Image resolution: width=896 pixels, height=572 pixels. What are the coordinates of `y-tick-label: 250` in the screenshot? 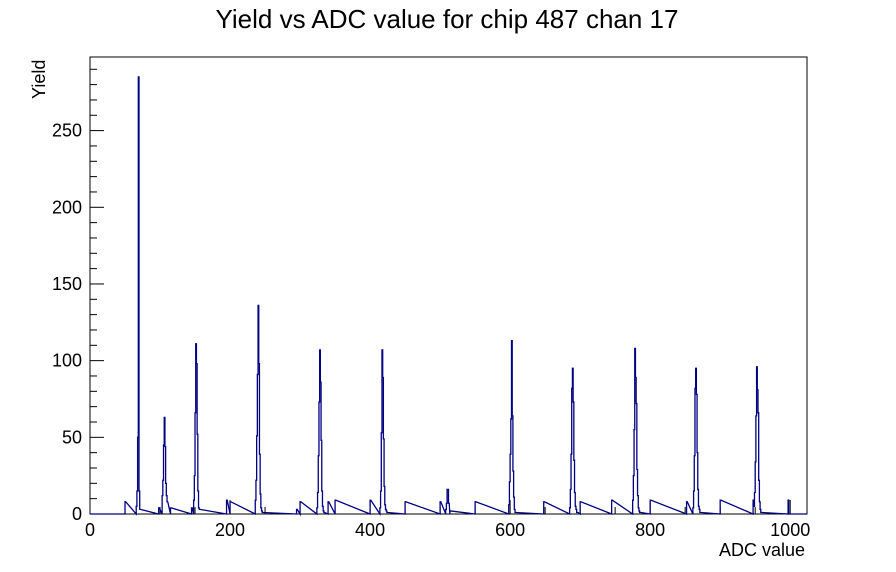 It's located at (67, 131).